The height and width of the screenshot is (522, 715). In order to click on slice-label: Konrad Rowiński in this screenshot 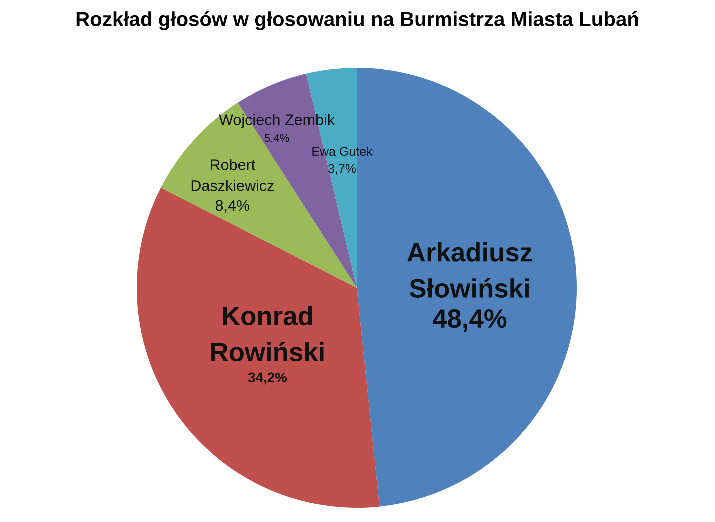, I will do `click(268, 334)`.